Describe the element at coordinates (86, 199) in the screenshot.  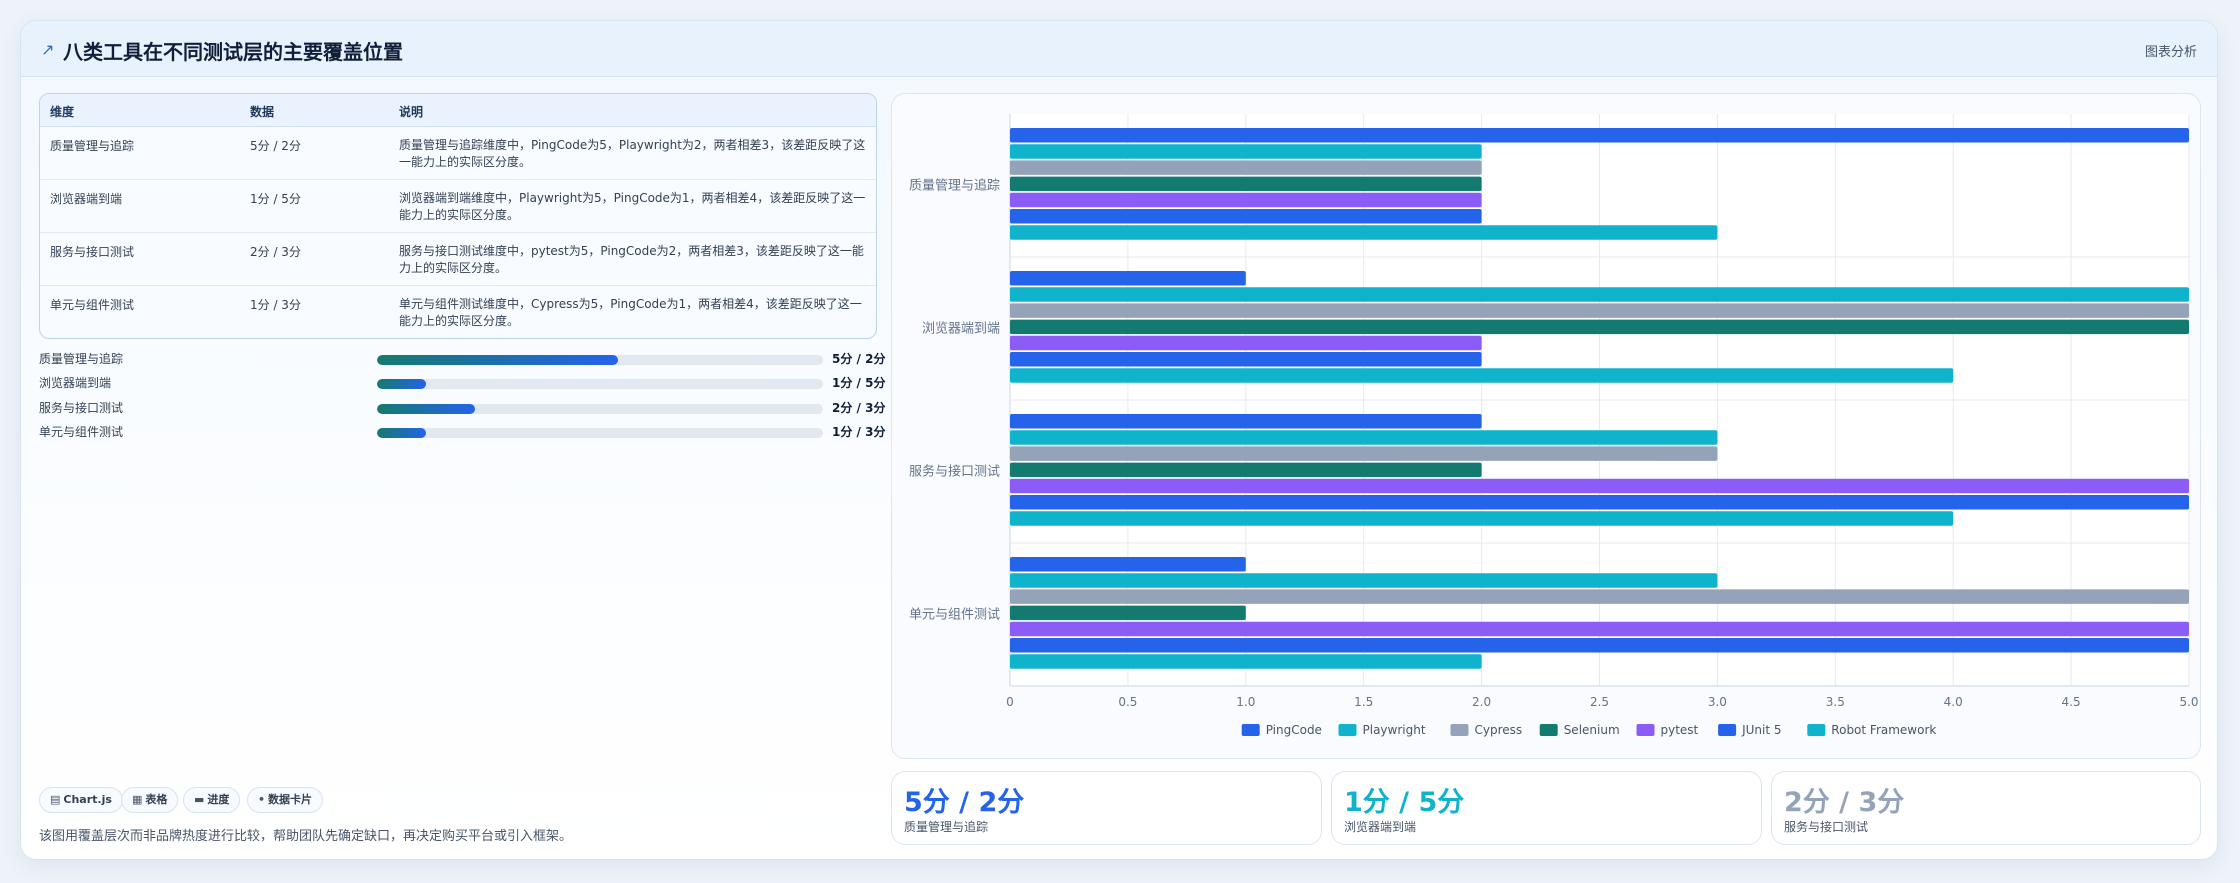
I see `table-cell-dimension: 浏览器端到端` at that location.